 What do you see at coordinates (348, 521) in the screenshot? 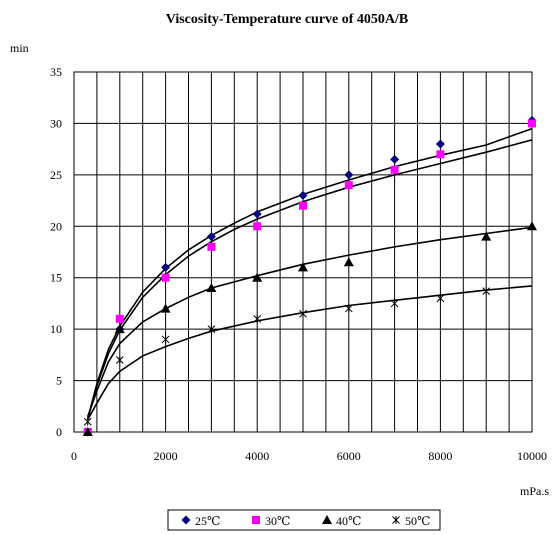
I see `legend-label: 40℃` at bounding box center [348, 521].